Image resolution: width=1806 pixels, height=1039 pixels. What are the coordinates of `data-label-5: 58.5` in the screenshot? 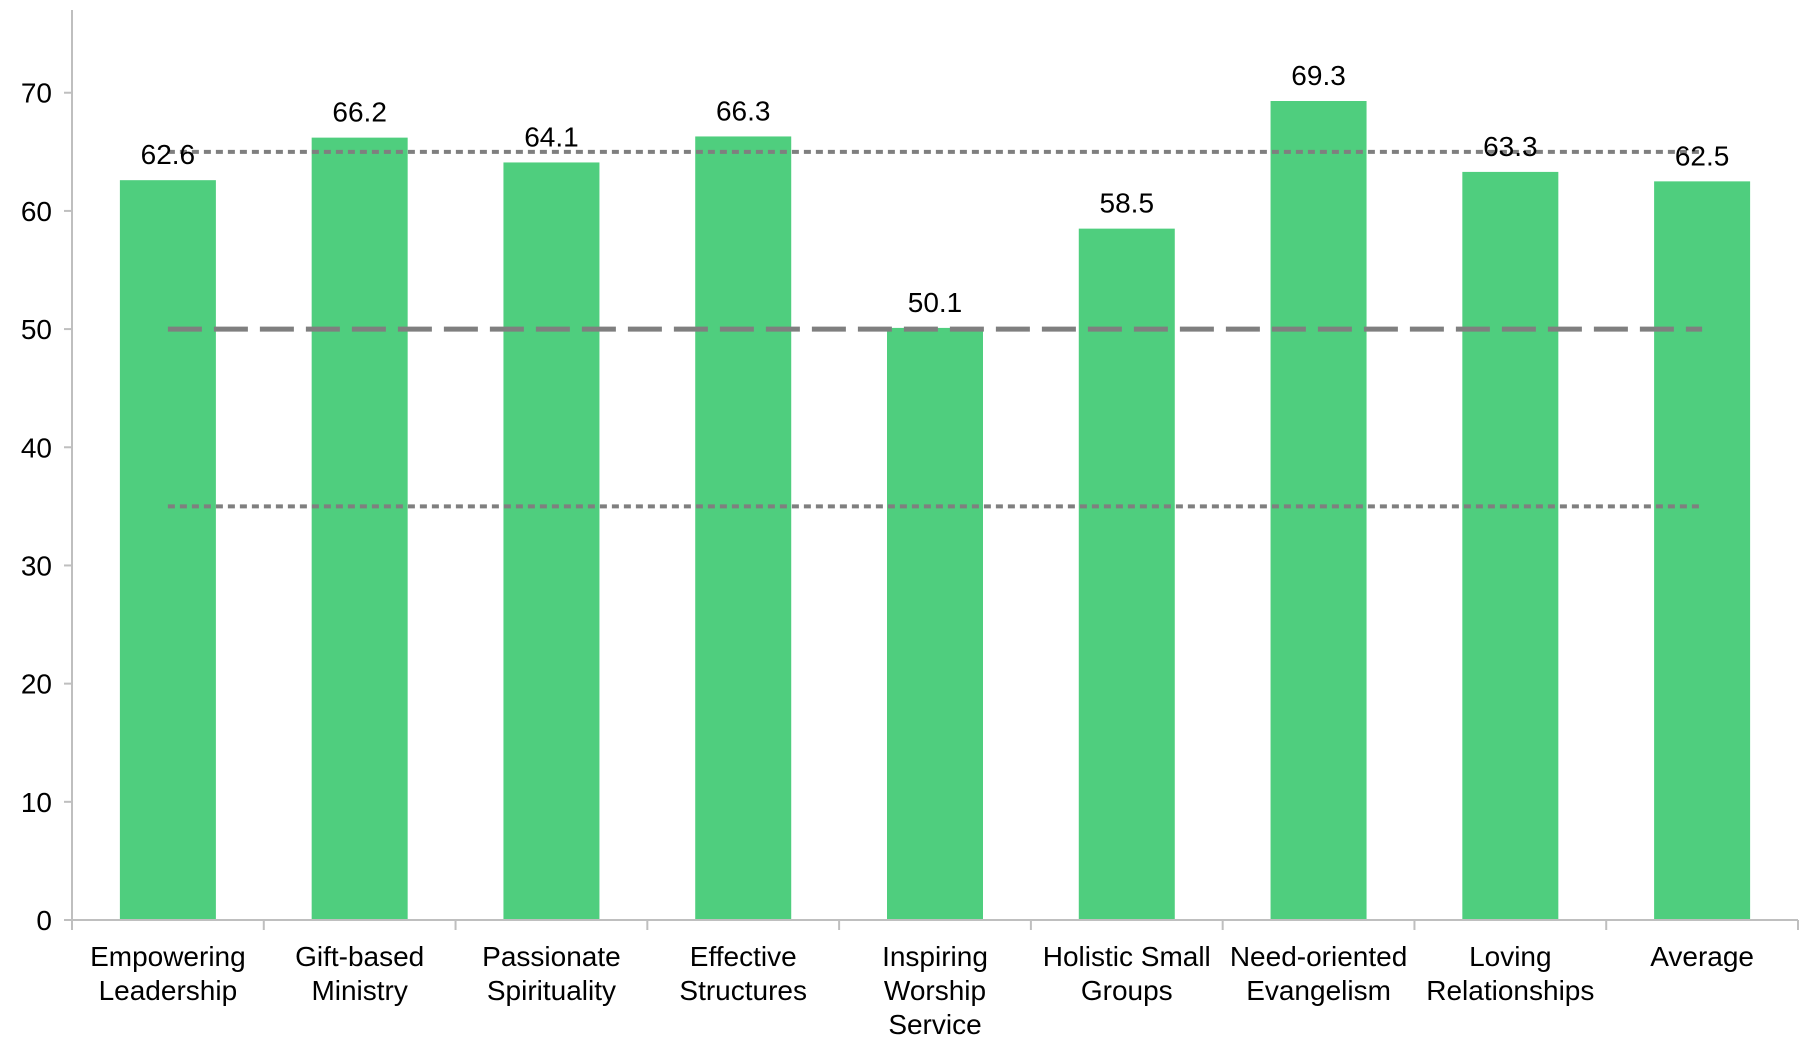 It's located at (1127, 203).